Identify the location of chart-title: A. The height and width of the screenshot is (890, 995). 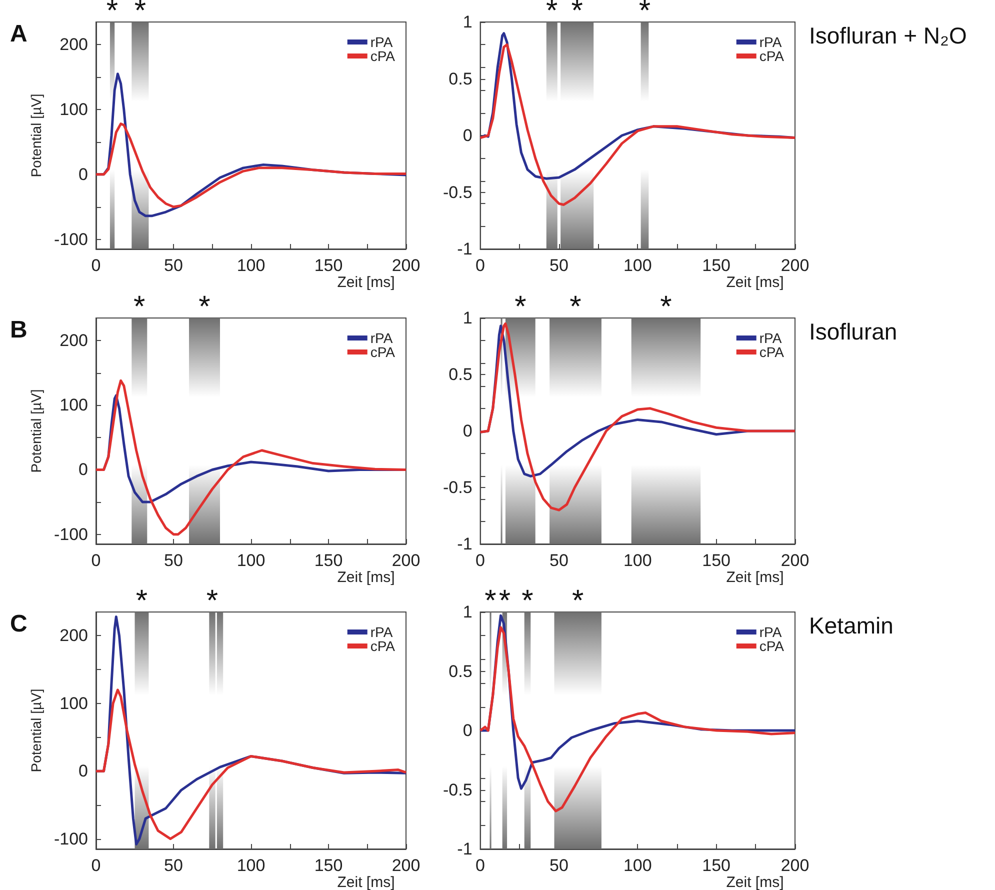
(19, 34).